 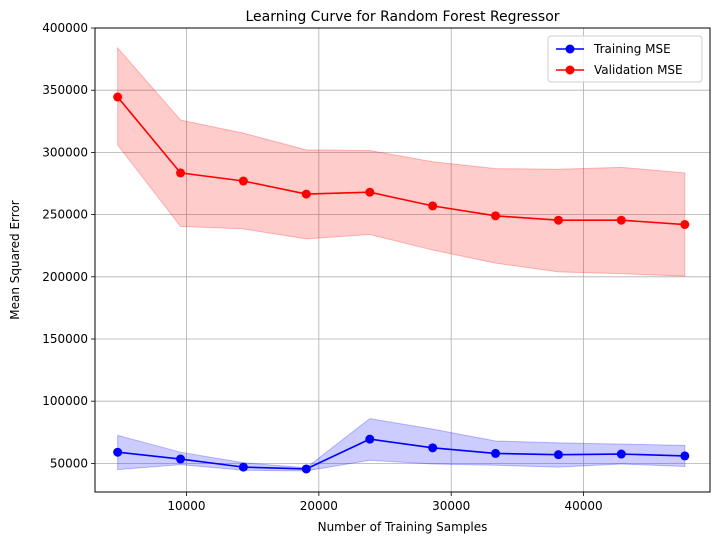 I want to click on x-tick-label: 10000, so click(x=186, y=506).